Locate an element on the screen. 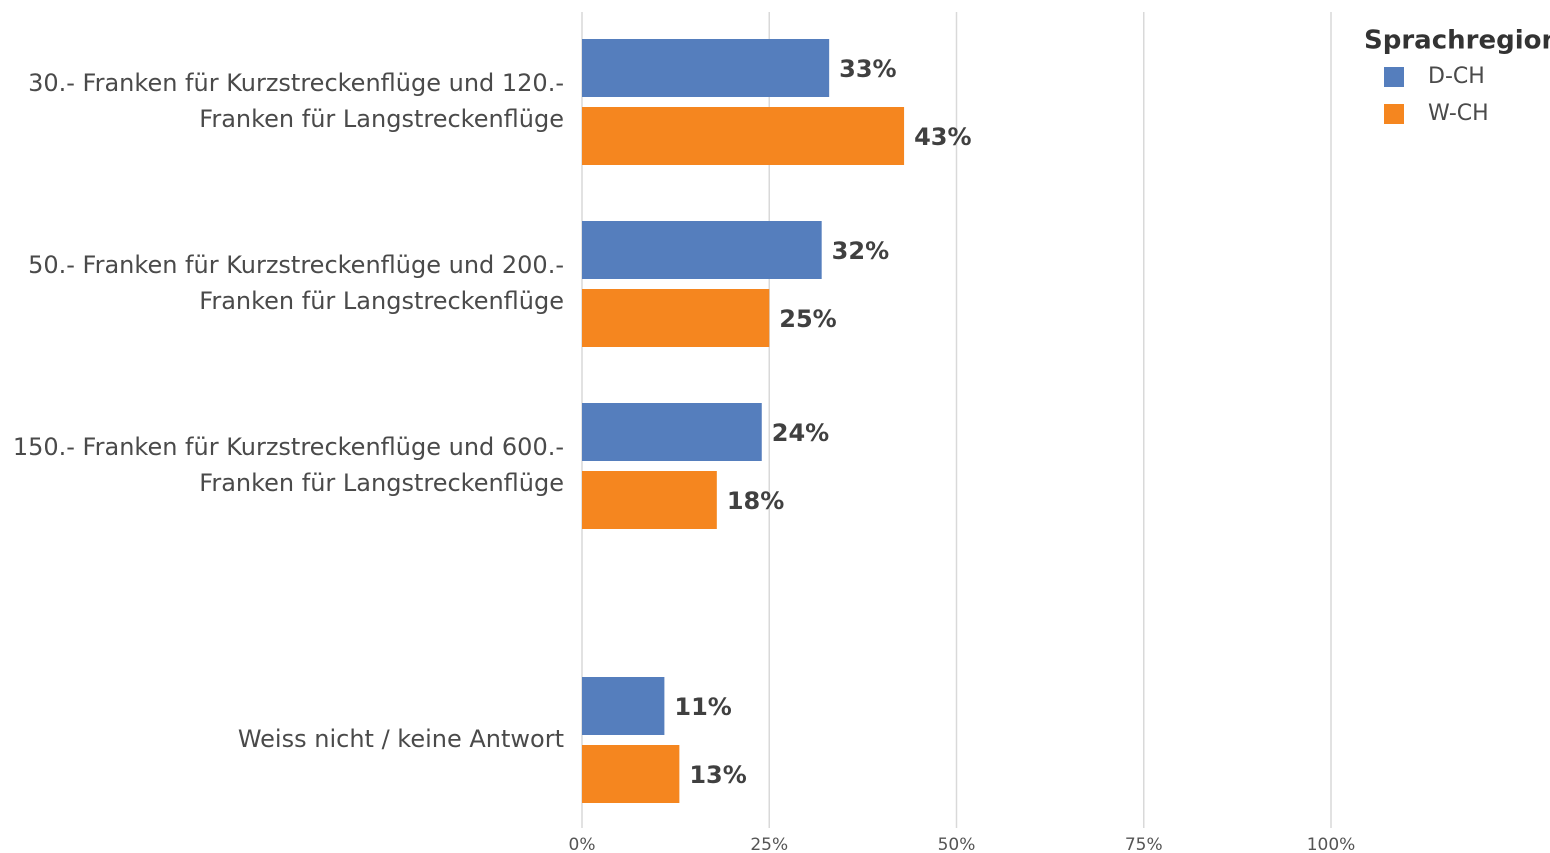 The height and width of the screenshot is (853, 1550). value-label: 43% is located at coordinates (942, 137).